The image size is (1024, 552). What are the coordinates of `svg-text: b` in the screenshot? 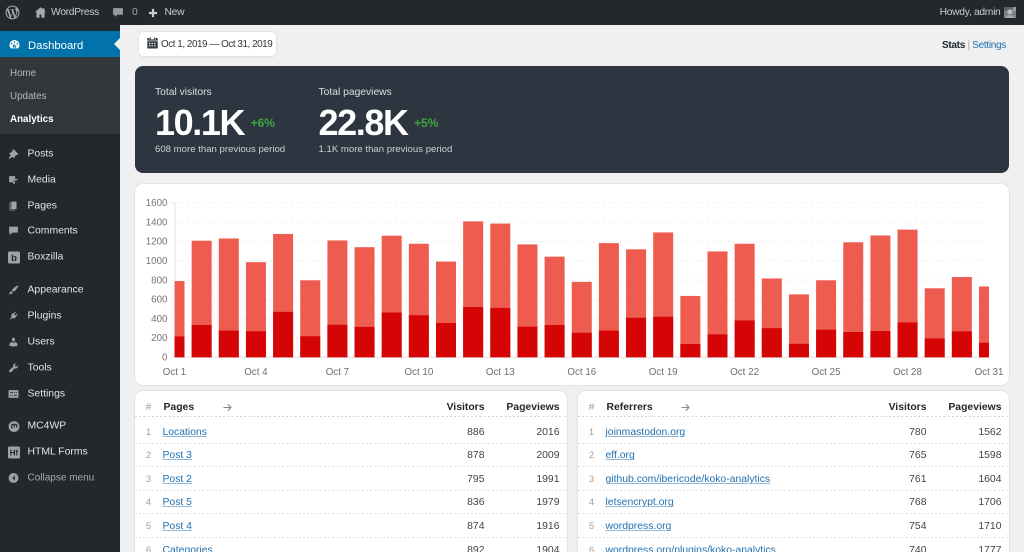 It's located at (14, 258).